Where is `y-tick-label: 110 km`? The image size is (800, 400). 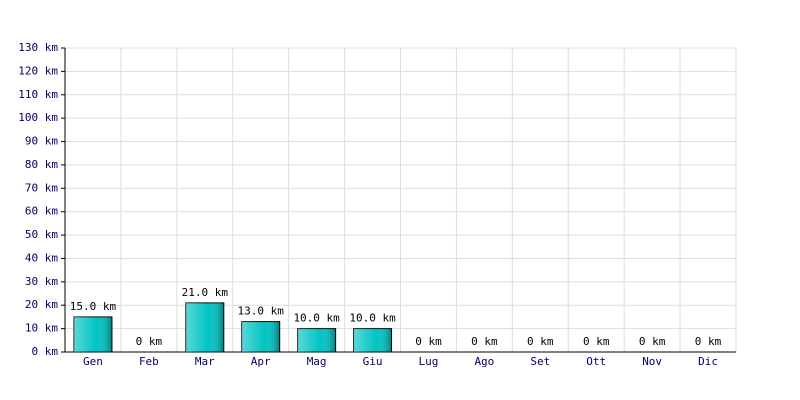
y-tick-label: 110 km is located at coordinates (38, 94).